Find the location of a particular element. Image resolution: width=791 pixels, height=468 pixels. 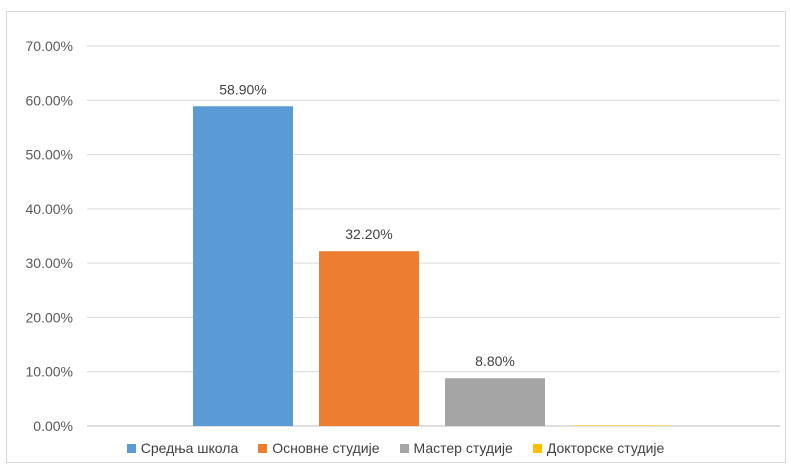

y-tick-label: 30.00% is located at coordinates (49, 263).